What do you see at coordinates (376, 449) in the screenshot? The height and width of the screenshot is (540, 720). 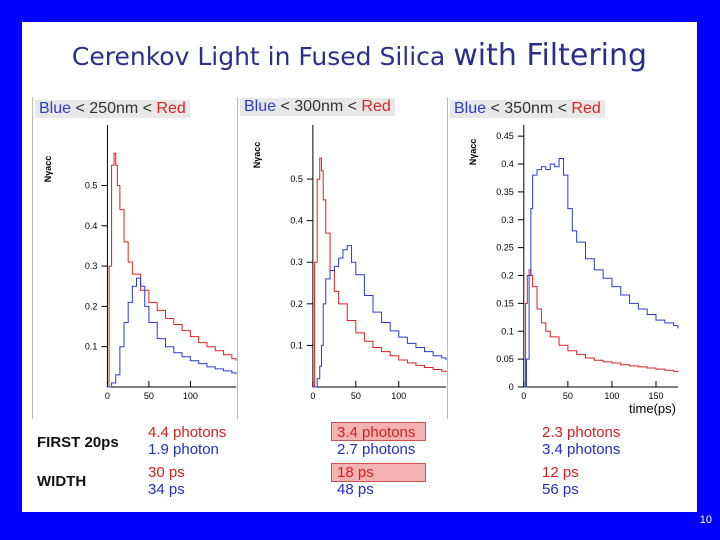 I see `stat-blue: 2.7 photons` at bounding box center [376, 449].